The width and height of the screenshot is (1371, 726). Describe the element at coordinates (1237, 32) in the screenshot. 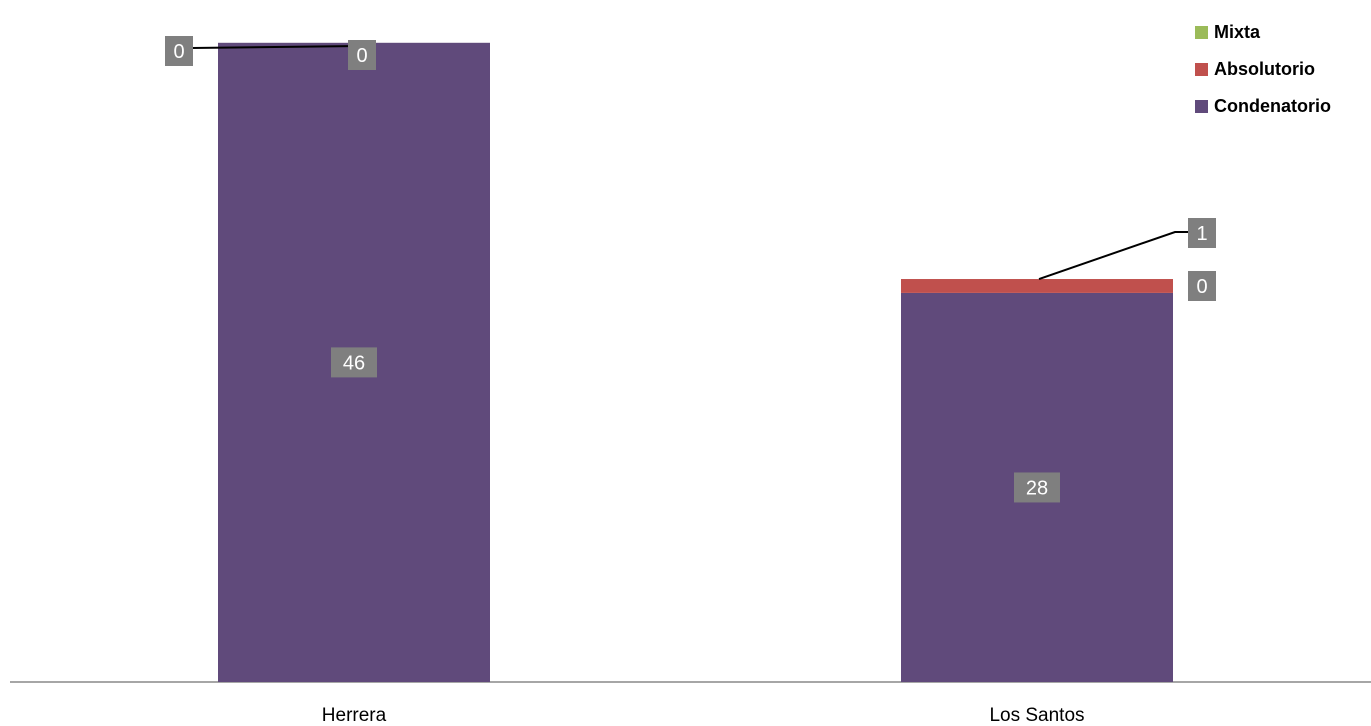

I see `legend-label-mixta: Mixta` at that location.